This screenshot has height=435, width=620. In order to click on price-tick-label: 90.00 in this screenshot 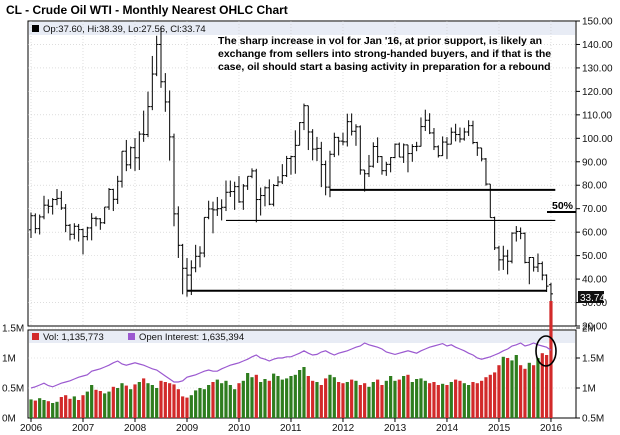, I will do `click(594, 162)`.